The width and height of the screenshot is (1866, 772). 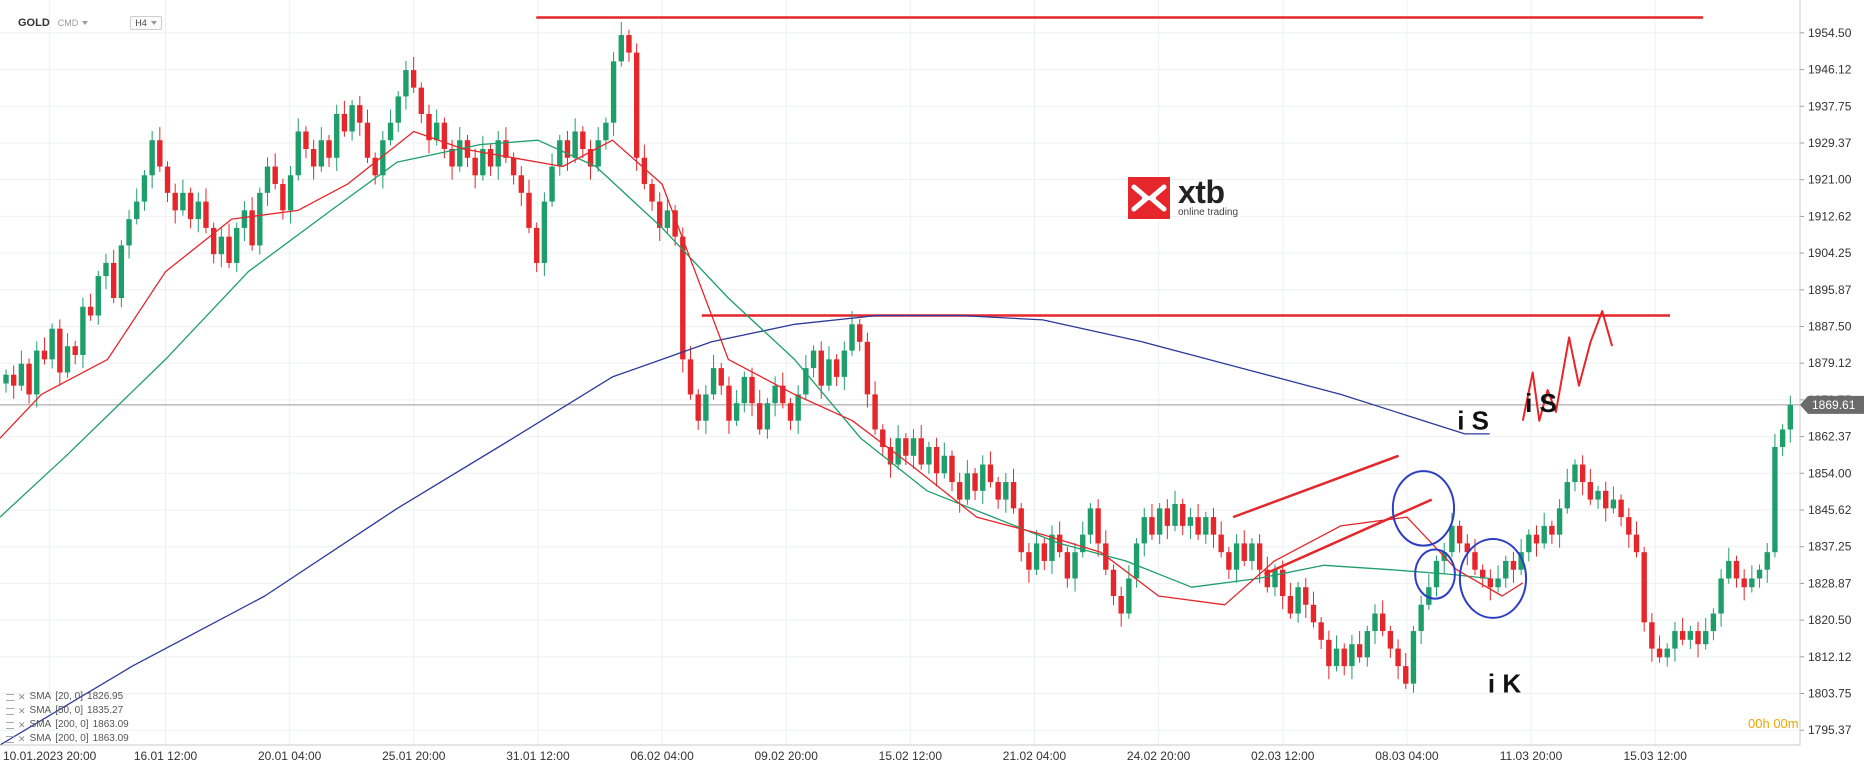 What do you see at coordinates (146, 23) in the screenshot?
I see `timeframe-selector: H4` at bounding box center [146, 23].